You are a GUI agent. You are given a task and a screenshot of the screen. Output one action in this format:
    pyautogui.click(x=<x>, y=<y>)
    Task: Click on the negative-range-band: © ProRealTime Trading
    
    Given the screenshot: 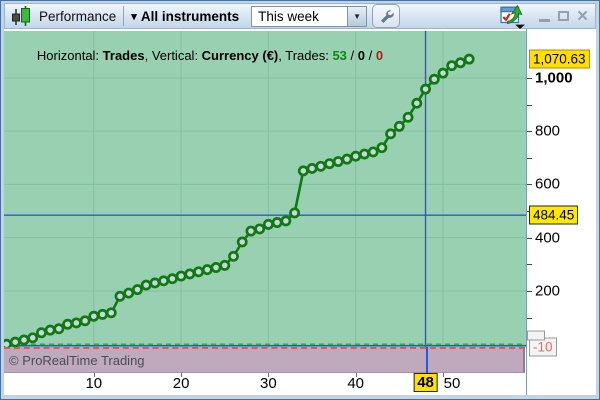 What is the action you would take?
    pyautogui.click(x=264, y=360)
    